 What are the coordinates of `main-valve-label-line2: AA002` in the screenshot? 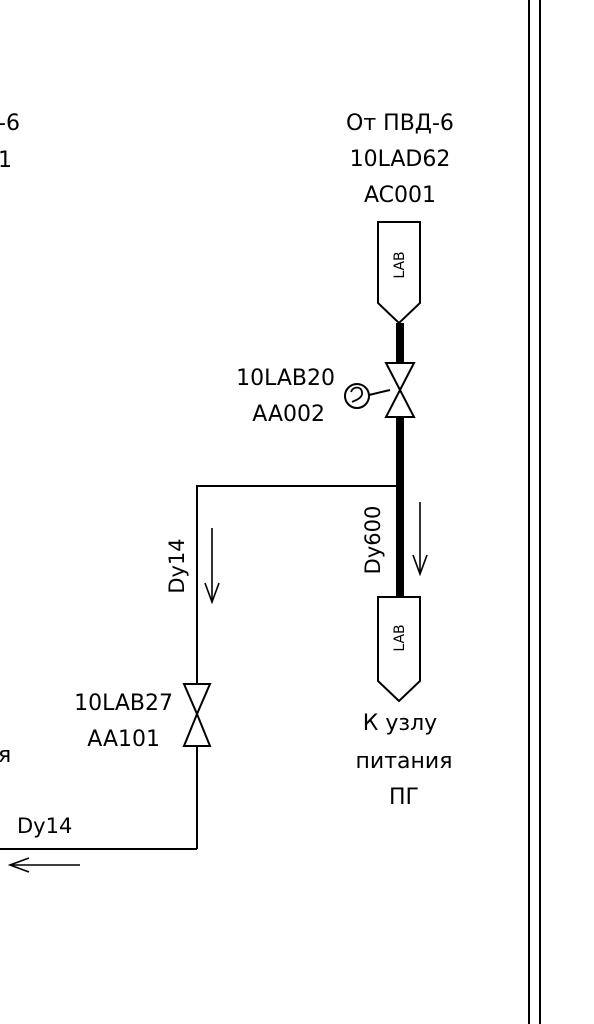 It's located at (288, 414).